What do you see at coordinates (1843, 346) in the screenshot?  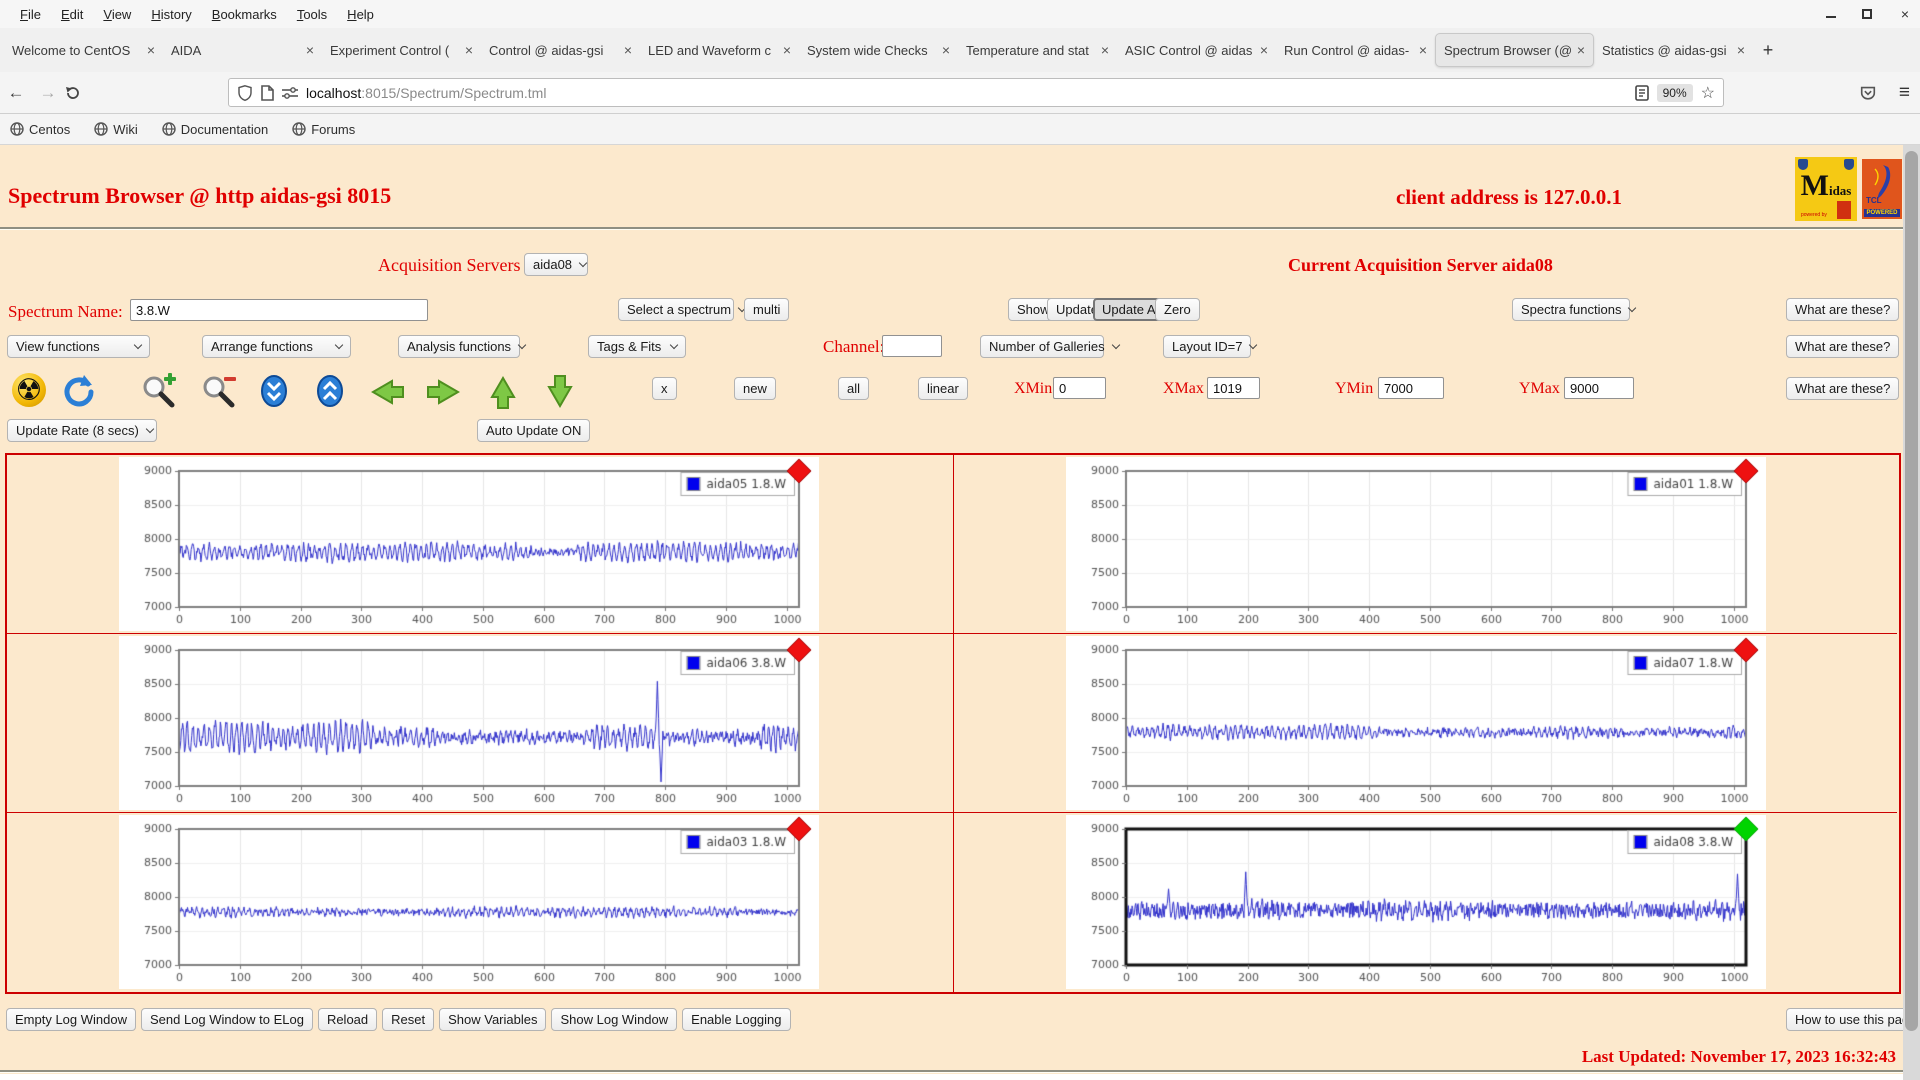 I see `what-are-these-button-2: What are these?` at bounding box center [1843, 346].